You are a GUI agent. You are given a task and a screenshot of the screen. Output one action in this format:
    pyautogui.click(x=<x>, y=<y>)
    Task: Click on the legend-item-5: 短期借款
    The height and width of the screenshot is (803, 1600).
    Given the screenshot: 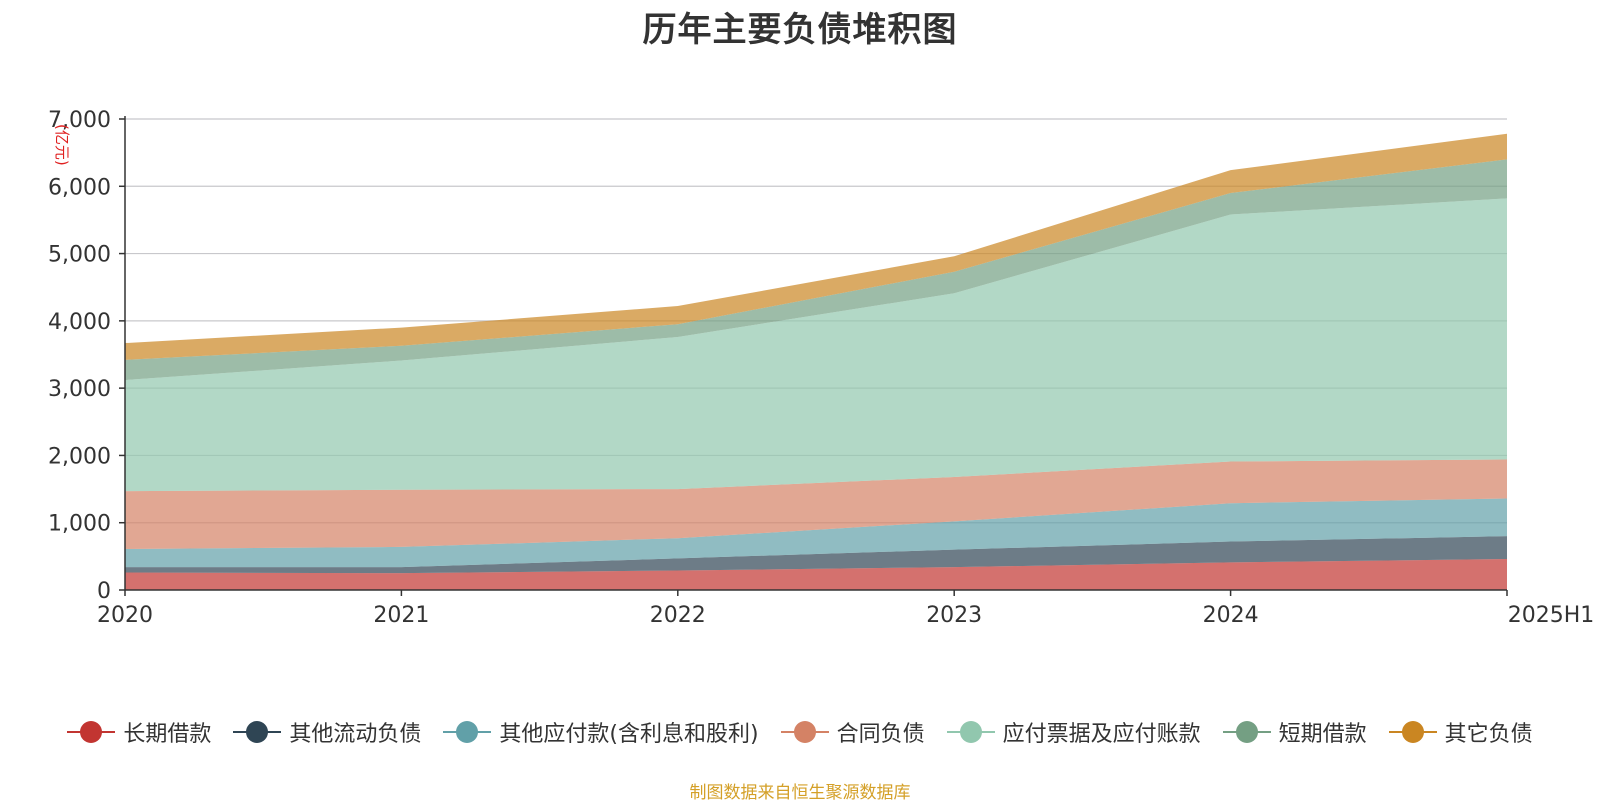 What is the action you would take?
    pyautogui.click(x=1294, y=732)
    